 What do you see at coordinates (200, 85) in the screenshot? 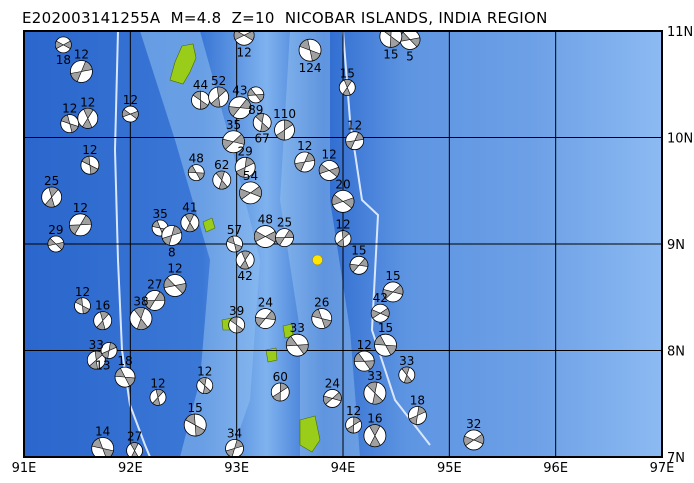
I see `depth-label: 44` at bounding box center [200, 85].